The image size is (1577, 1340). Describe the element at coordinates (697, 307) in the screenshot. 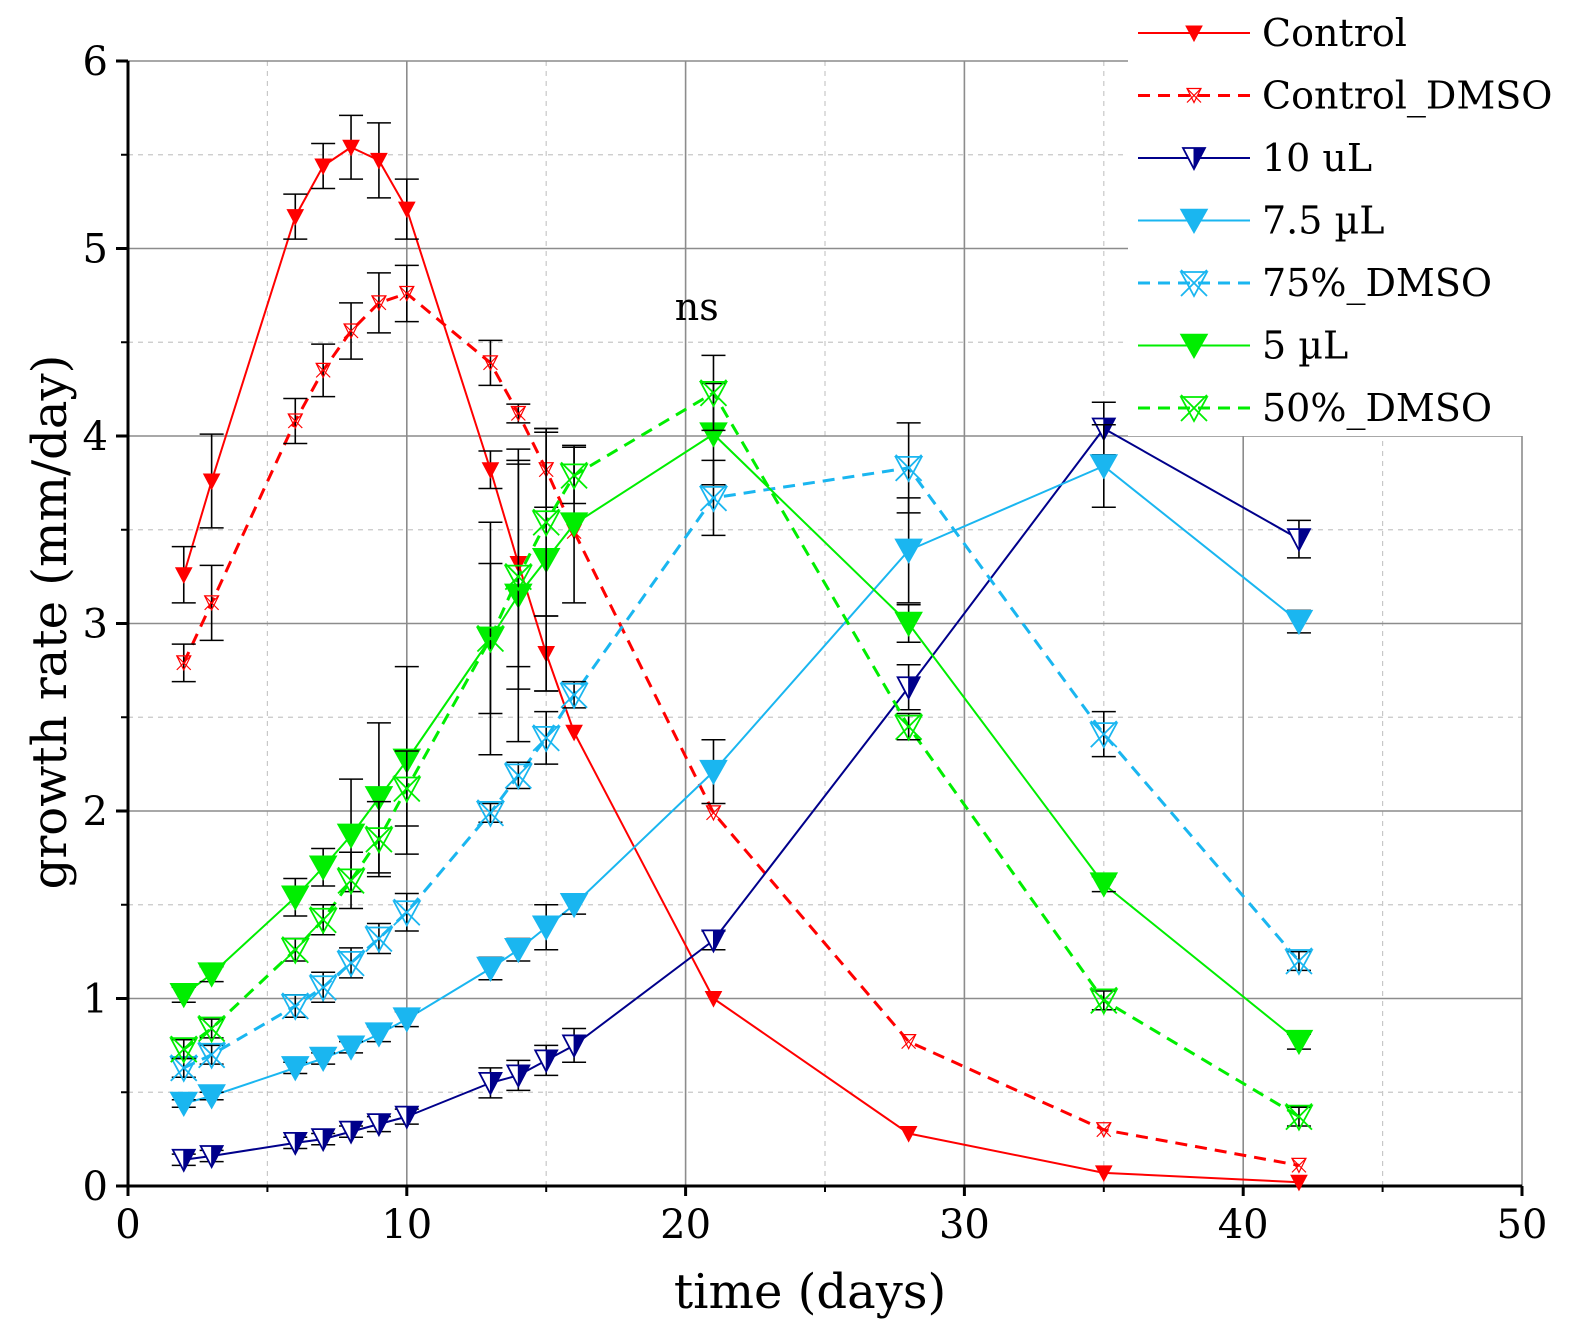

I see `ns-annotation: ns` at that location.